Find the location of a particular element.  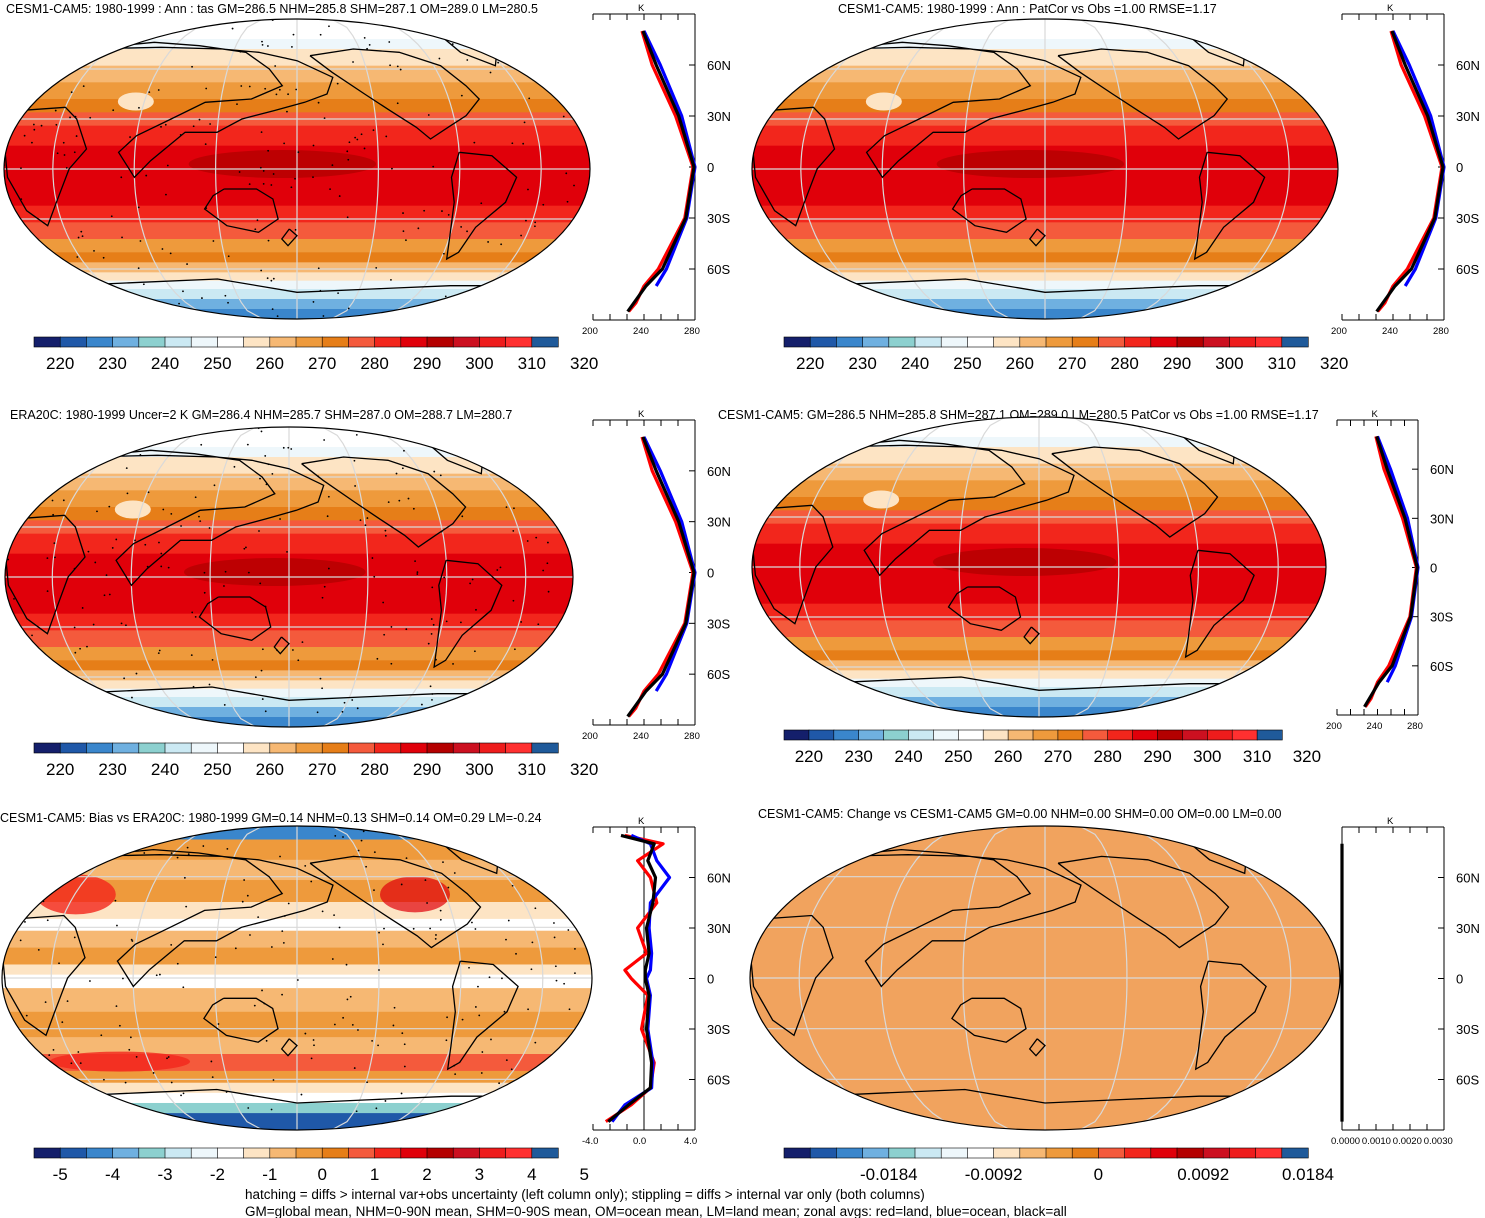

zonal-x-tick-label: 280 is located at coordinates (692, 736).